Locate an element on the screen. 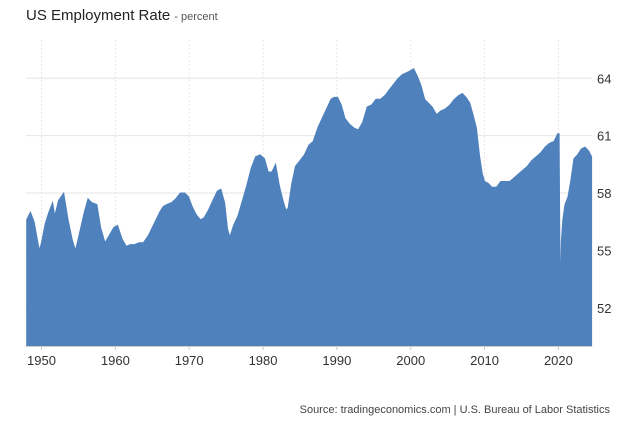 The image size is (624, 427). chart-title: US Employment Rate - percent is located at coordinates (122, 16).